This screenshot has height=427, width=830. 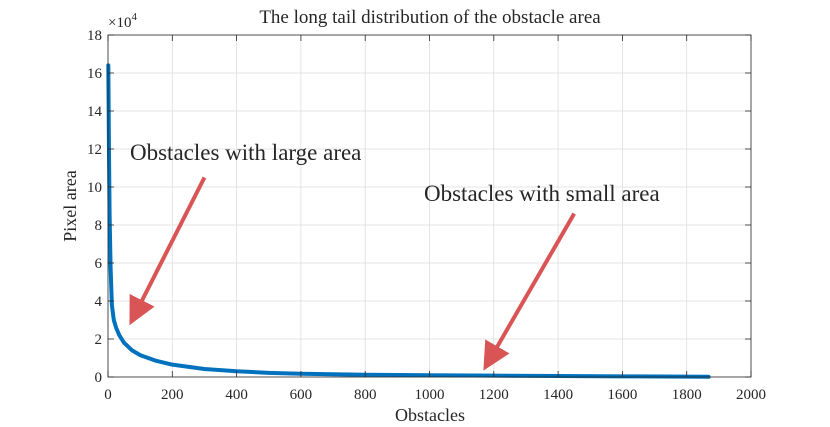 What do you see at coordinates (95, 207) in the screenshot?
I see `y-tick-labels: 0 2 4 6 8 10 12 14 16 18` at bounding box center [95, 207].